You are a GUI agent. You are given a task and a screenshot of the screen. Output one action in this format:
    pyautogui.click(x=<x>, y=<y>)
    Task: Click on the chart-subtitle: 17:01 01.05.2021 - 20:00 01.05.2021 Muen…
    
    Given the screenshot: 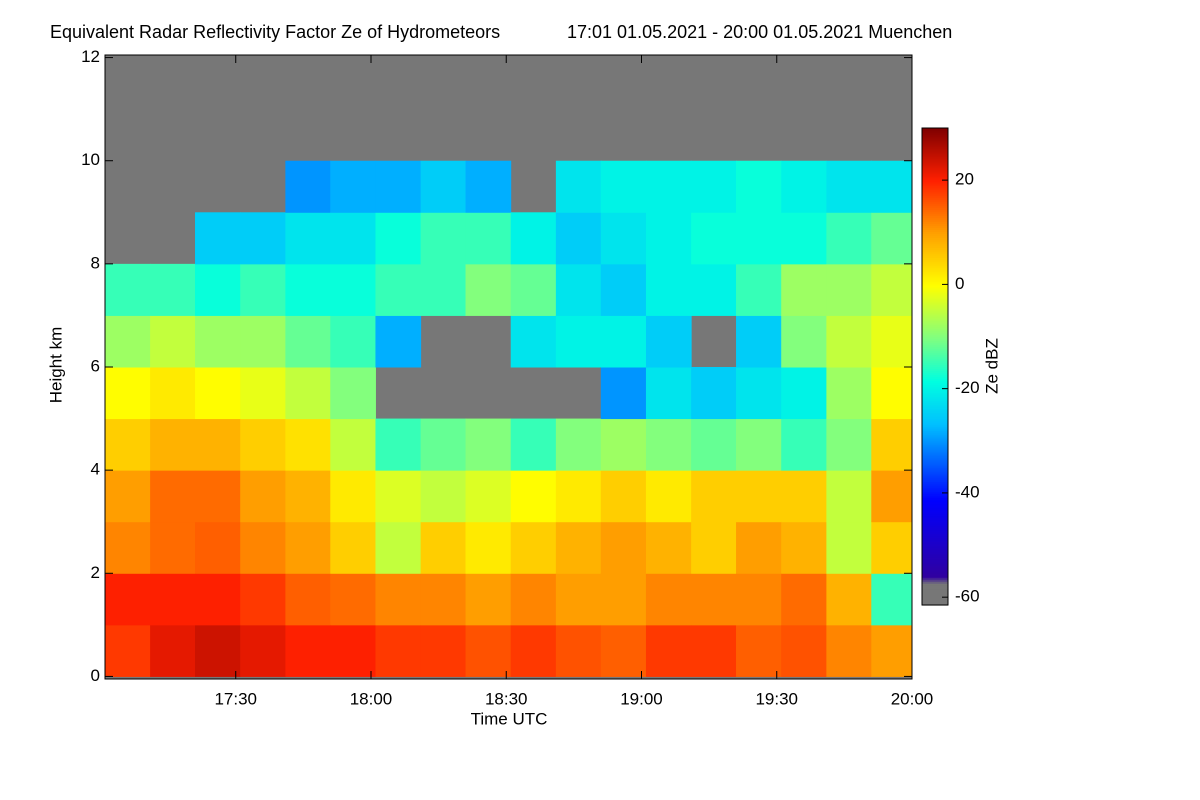 What is the action you would take?
    pyautogui.click(x=759, y=32)
    